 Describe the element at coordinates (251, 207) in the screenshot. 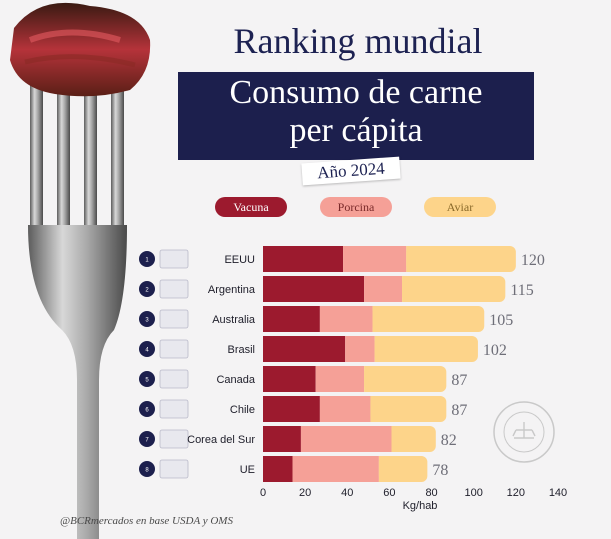

I see `legend-vacuna: Vacuna` at that location.